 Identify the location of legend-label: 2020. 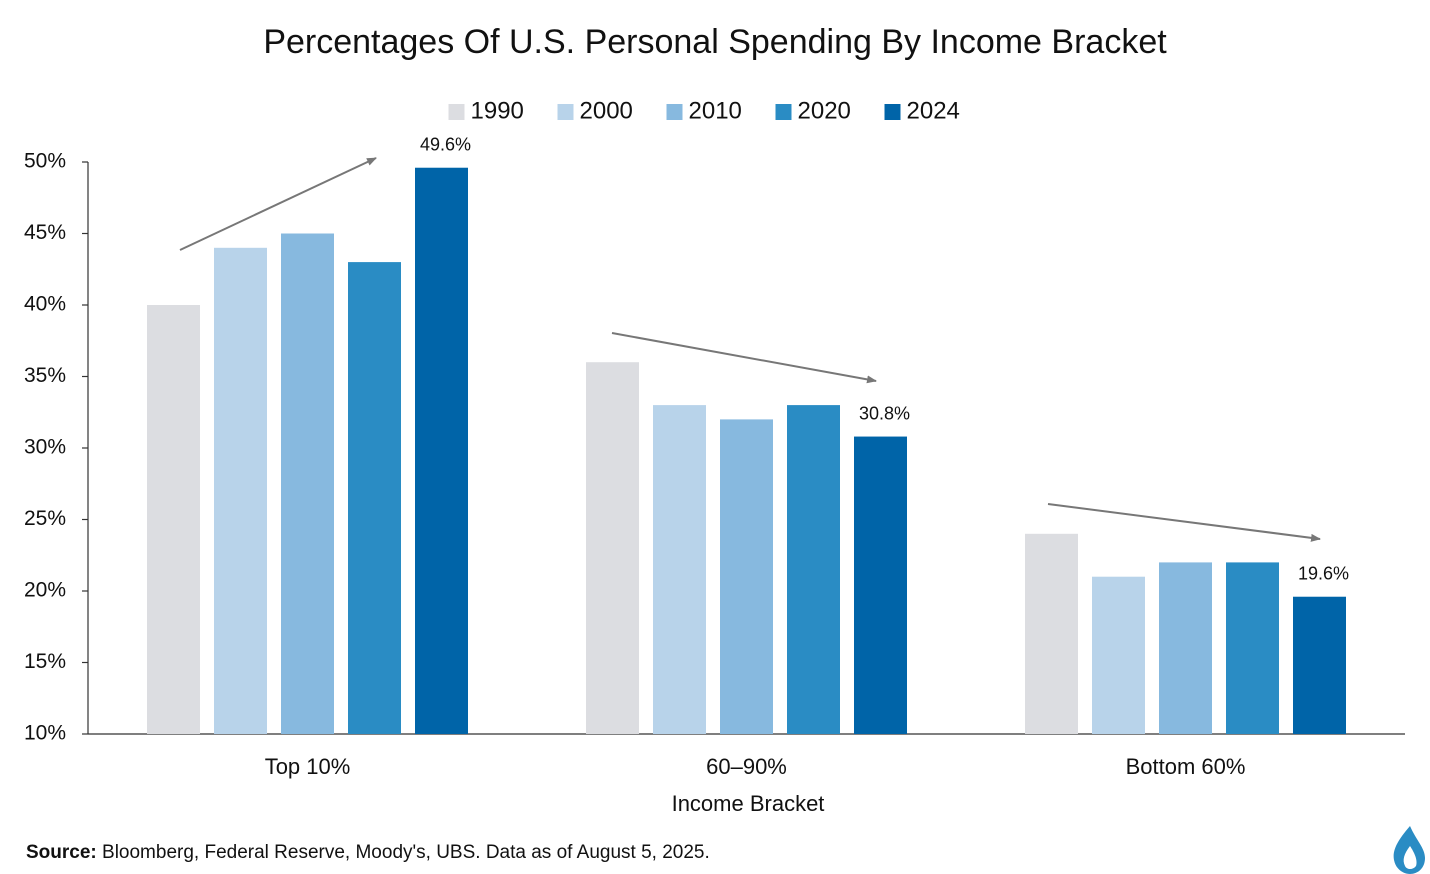
(824, 110).